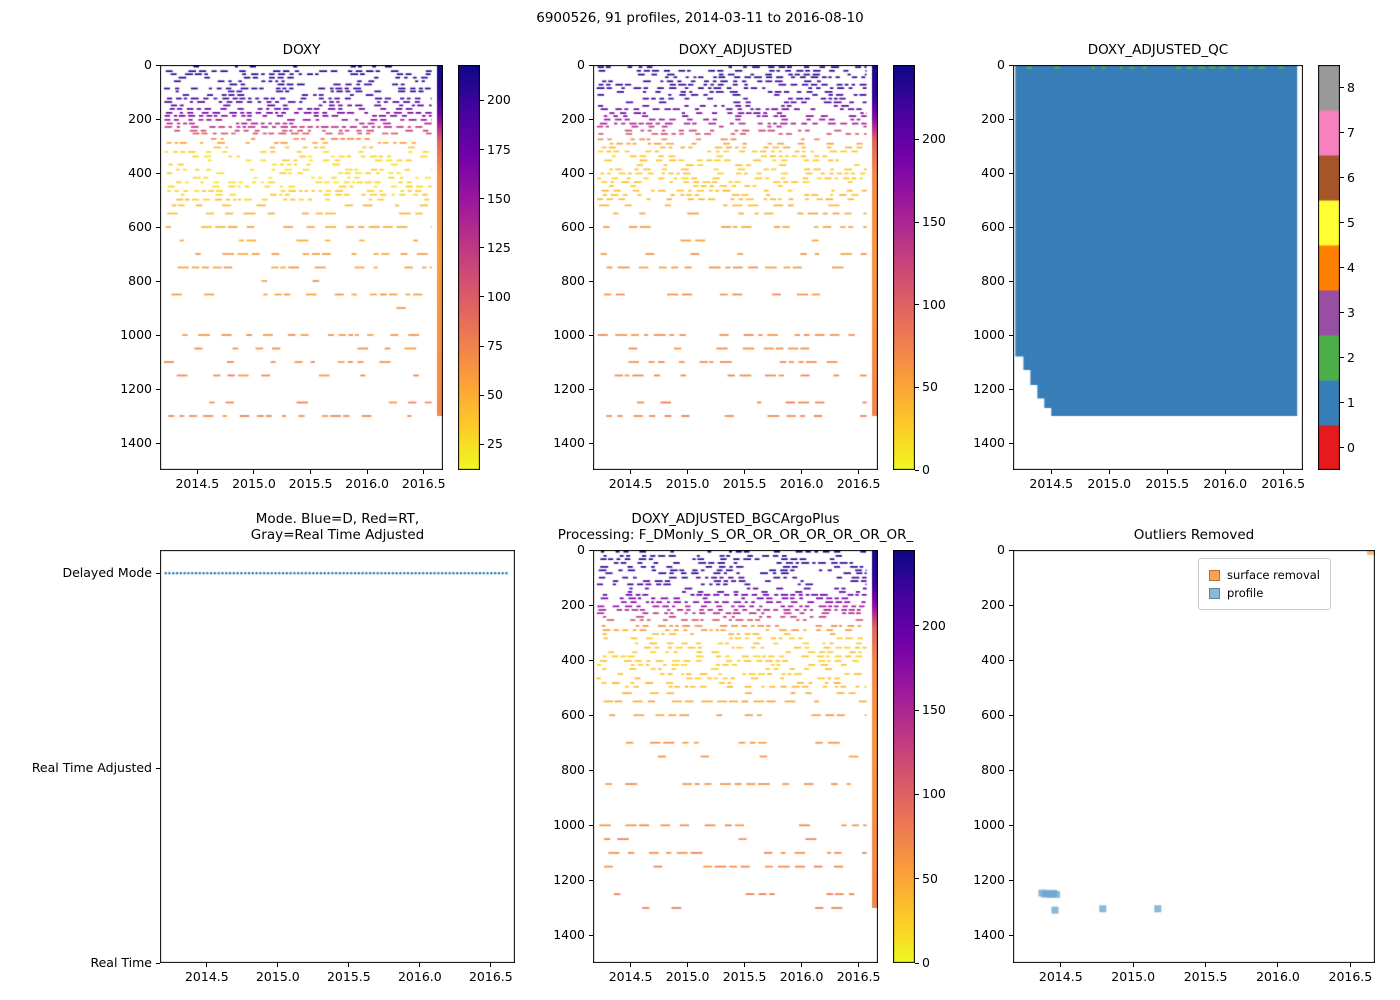  Describe the element at coordinates (904, 756) in the screenshot. I see `doxy_adjusted_bgc-colorbar` at that location.